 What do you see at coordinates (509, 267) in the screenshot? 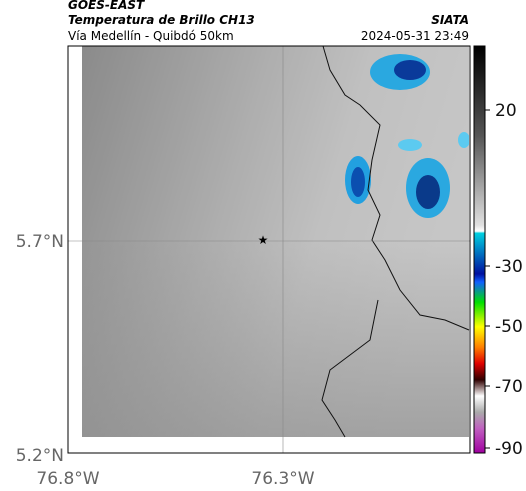
I see `colorbar-label: -30` at bounding box center [509, 267].